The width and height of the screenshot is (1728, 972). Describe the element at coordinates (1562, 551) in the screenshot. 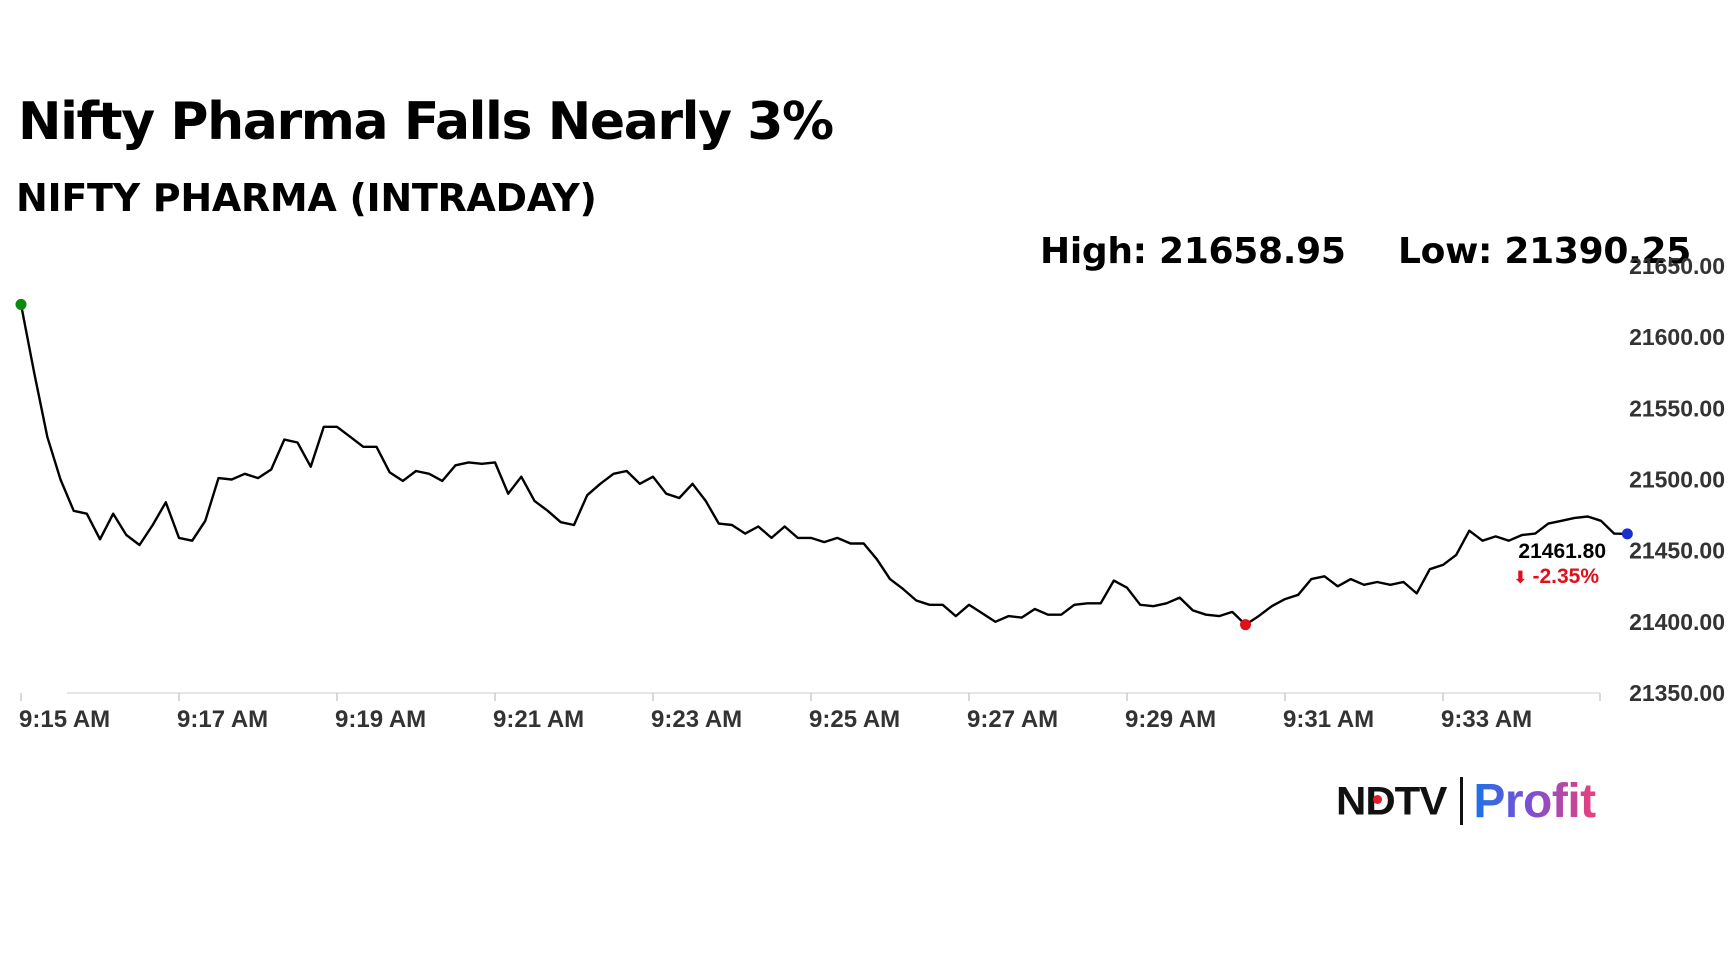

I see `last-value-label: 21461.80` at that location.